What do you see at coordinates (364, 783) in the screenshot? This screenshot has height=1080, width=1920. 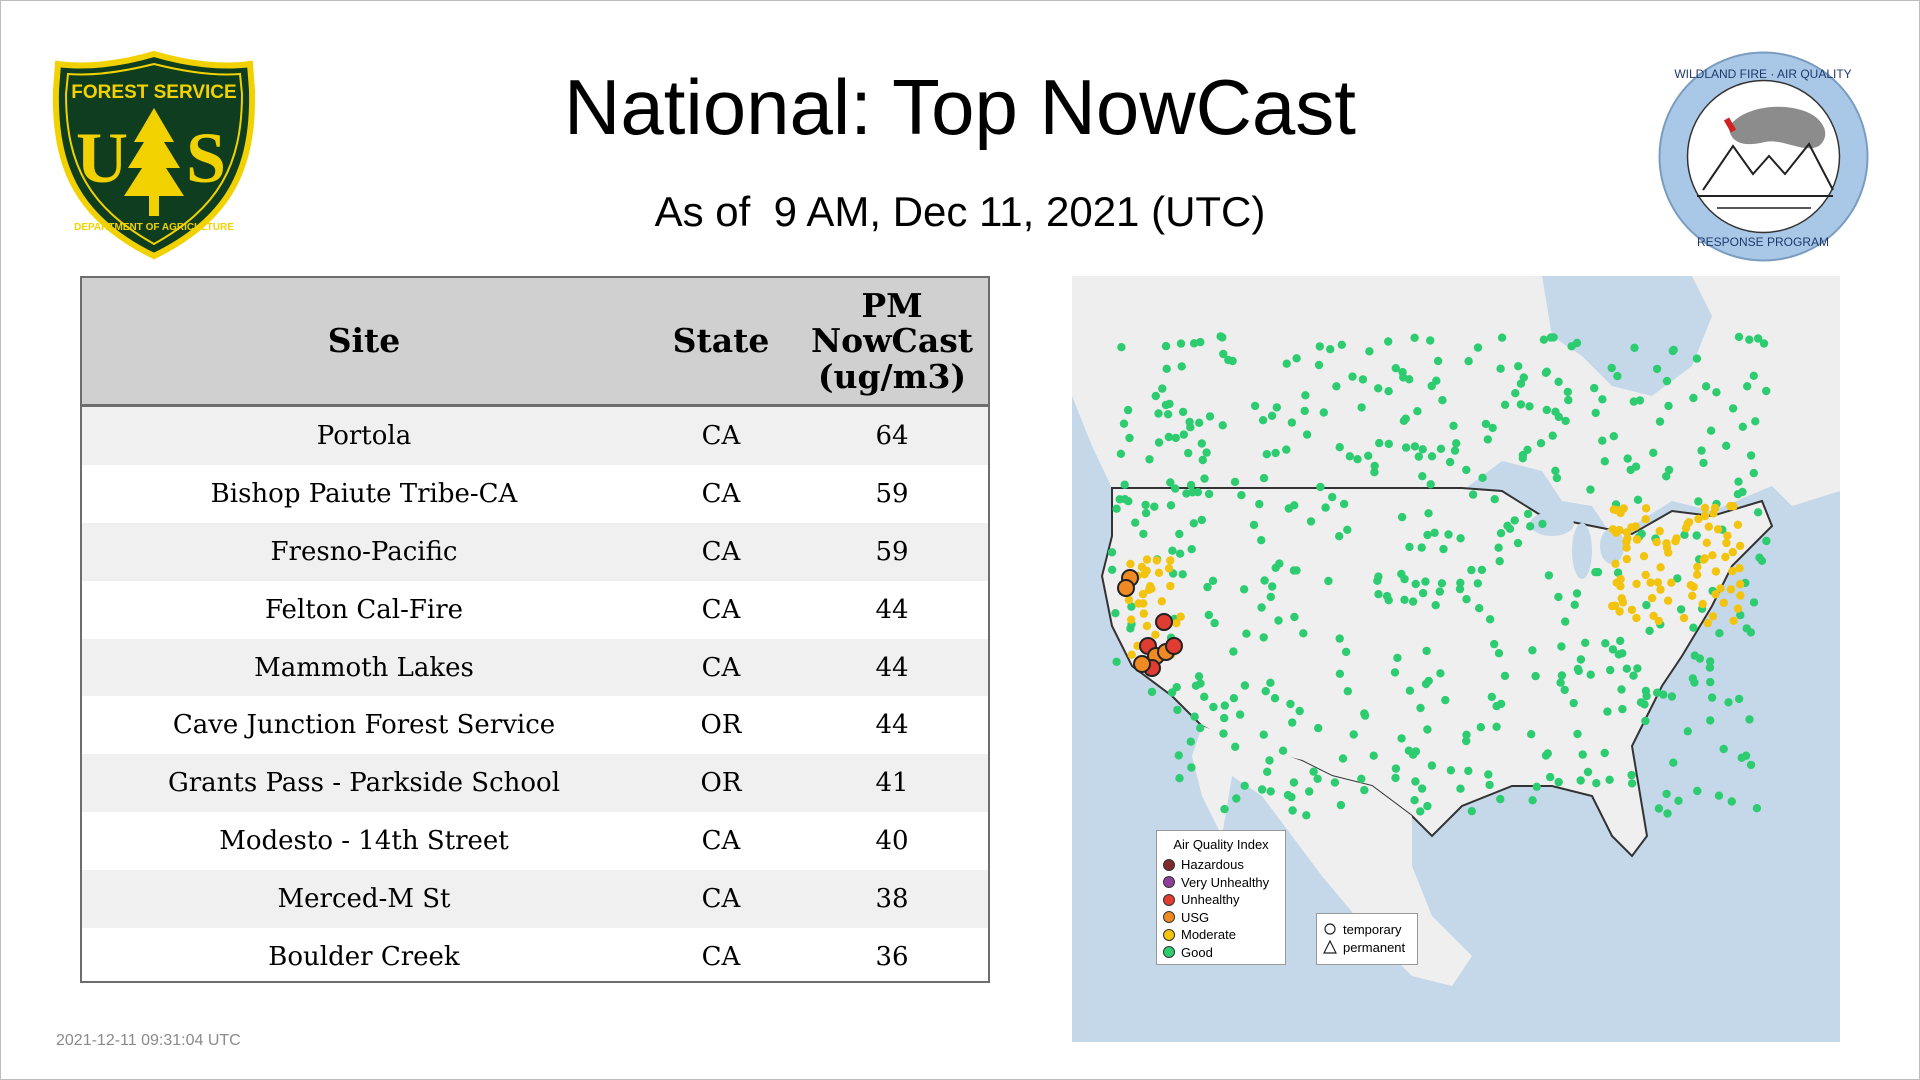 I see `cell-site: Grants Pass - Parkside School` at bounding box center [364, 783].